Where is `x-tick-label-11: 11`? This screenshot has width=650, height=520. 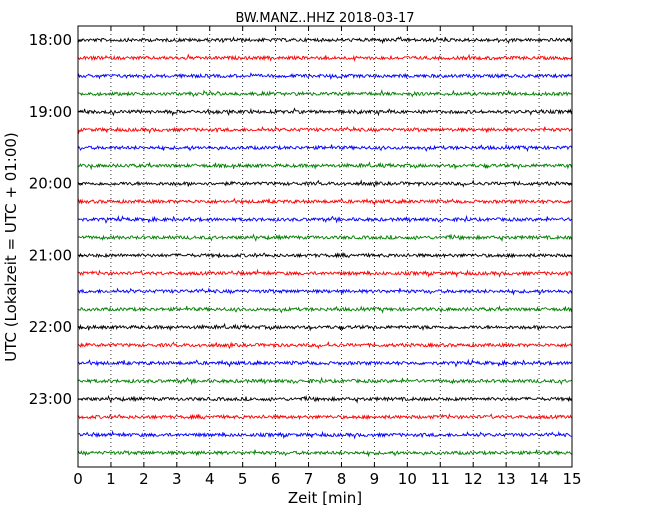 x-tick-label-11: 11 is located at coordinates (440, 479).